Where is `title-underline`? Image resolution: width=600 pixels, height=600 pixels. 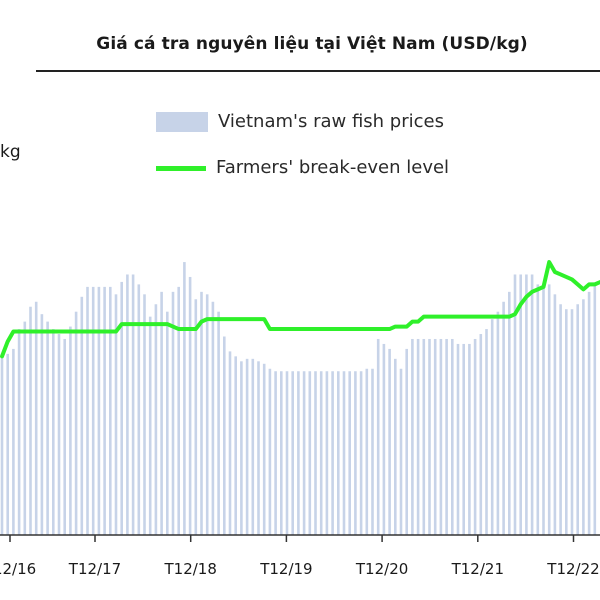
title-underline is located at coordinates (318, 71).